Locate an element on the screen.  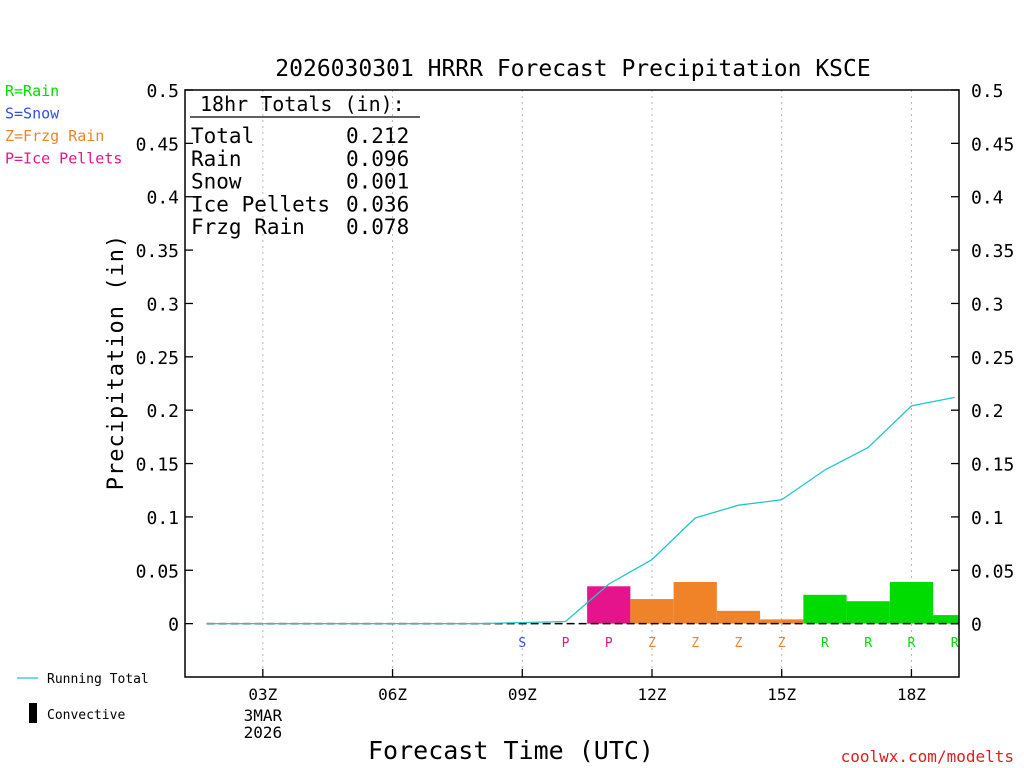
totals-row-label: Total is located at coordinates (222, 136).